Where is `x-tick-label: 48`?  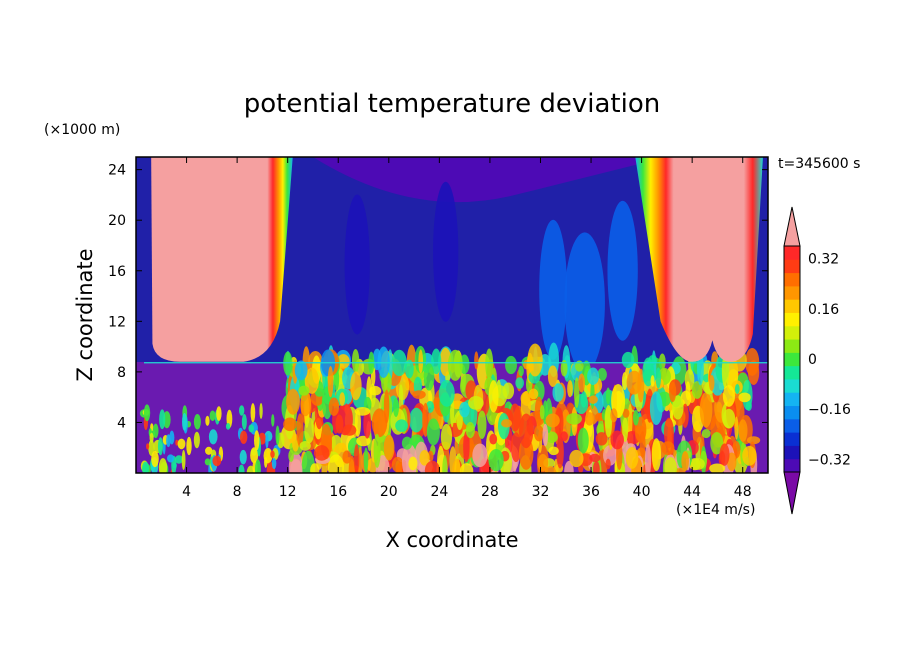 x-tick-label: 48 is located at coordinates (743, 492).